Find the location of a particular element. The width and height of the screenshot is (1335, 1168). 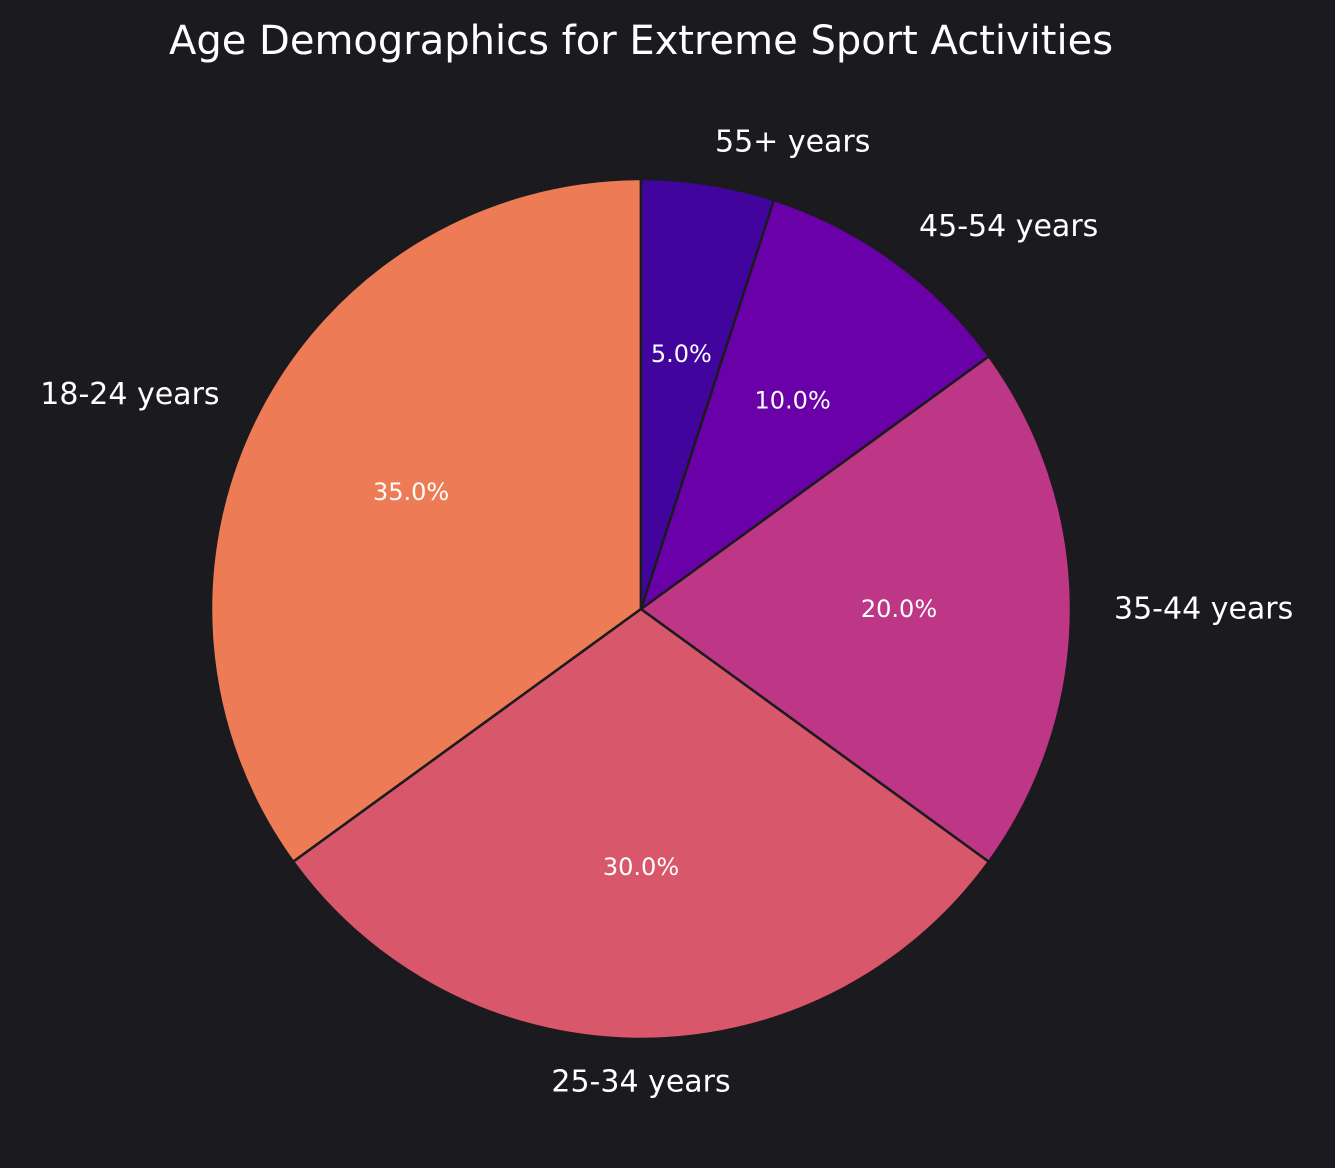

percent-label-25-34-years: 30.0% is located at coordinates (641, 867).